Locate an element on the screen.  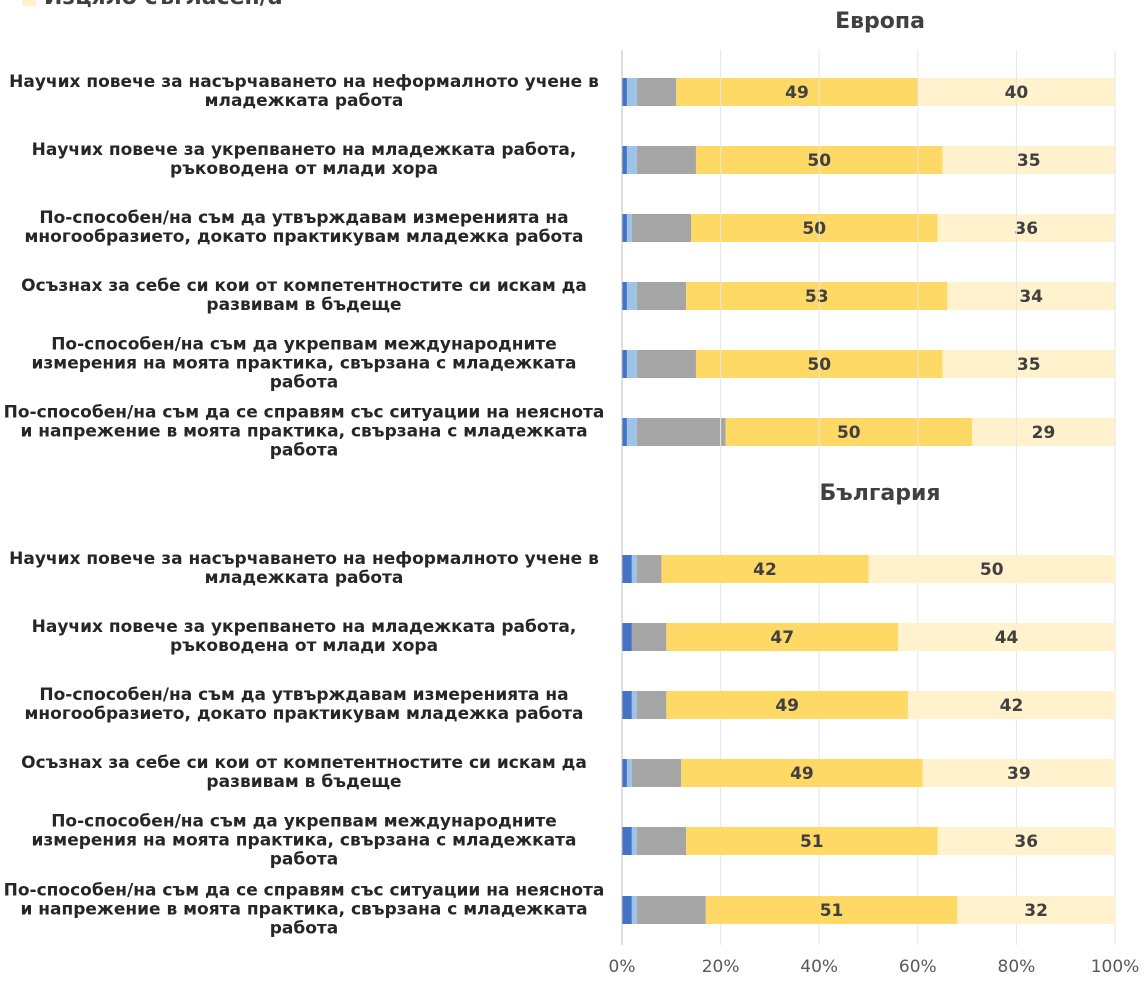
x-tick-label: 0% is located at coordinates (622, 967).